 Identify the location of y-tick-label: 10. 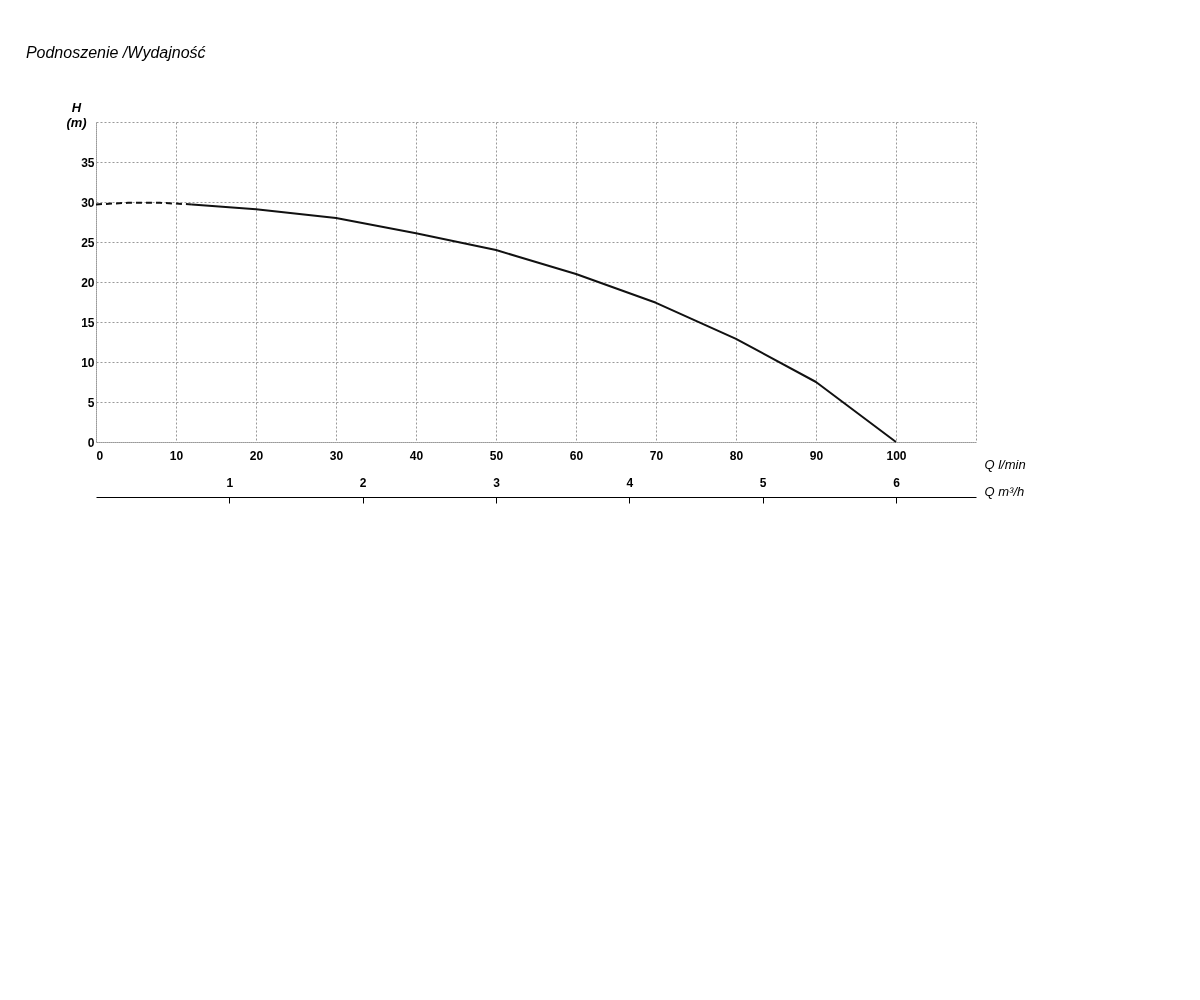
(88, 362).